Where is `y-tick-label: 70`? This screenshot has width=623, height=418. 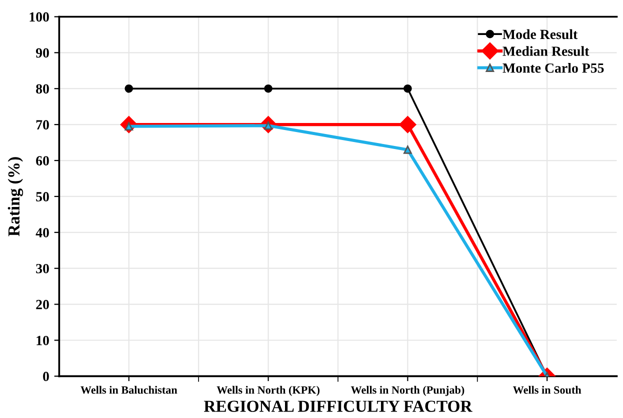
y-tick-label: 70 is located at coordinates (42, 125).